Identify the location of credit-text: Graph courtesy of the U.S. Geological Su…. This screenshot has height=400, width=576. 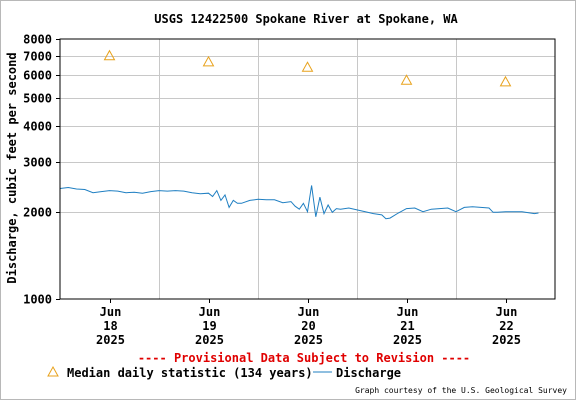
(461, 390).